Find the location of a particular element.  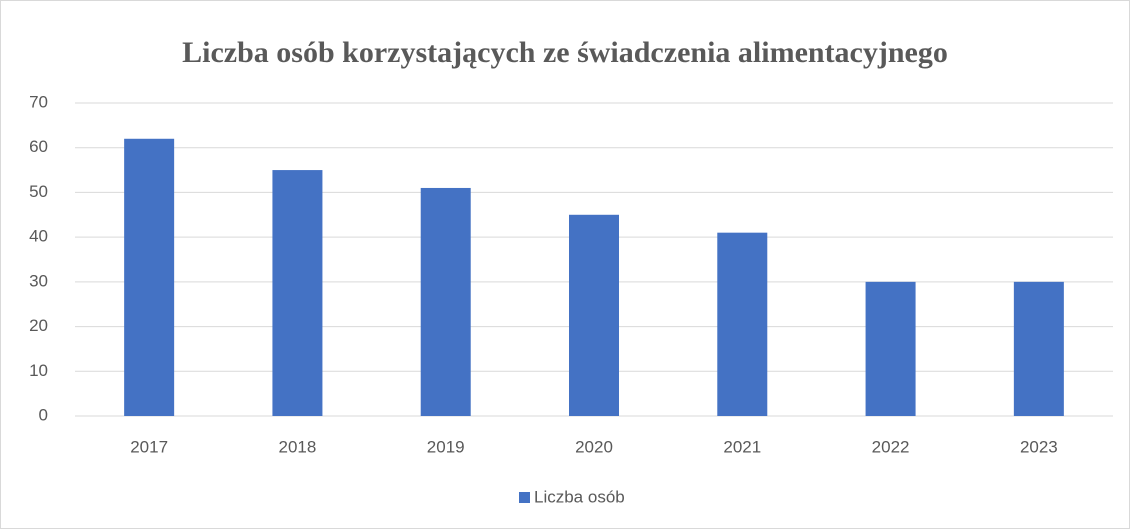

x-tick-label: 2017 is located at coordinates (149, 446).